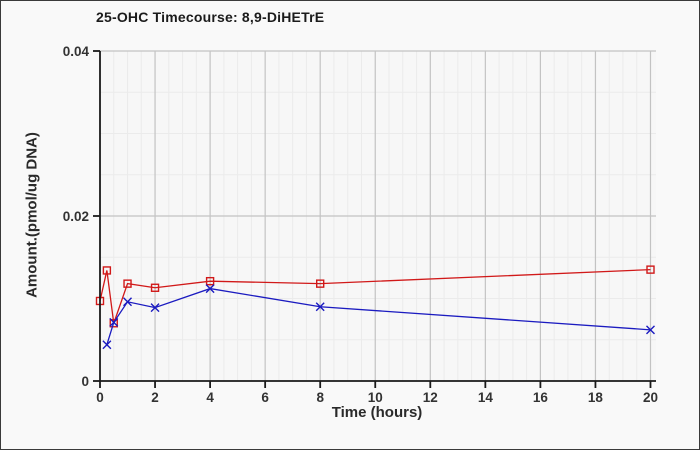  Describe the element at coordinates (377, 412) in the screenshot. I see `x-axis-label: Time (hours)` at that location.